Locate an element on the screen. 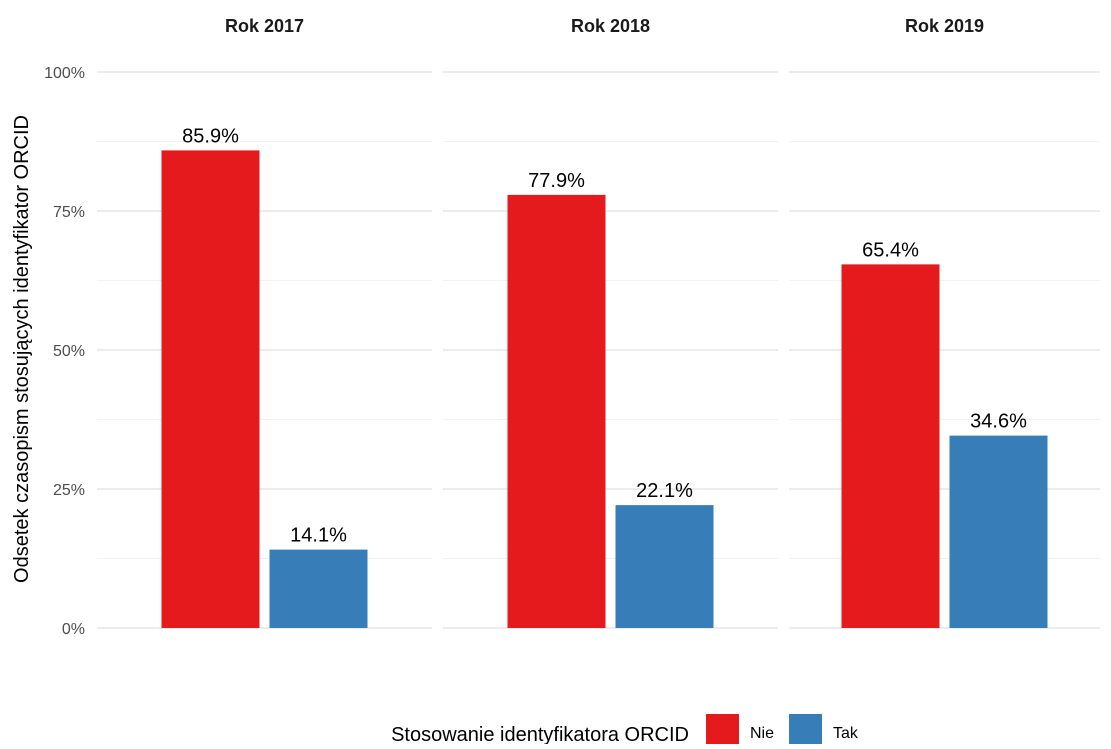  y-axis-ticks: 0% 25% 50% 75% 100% is located at coordinates (64, 351).